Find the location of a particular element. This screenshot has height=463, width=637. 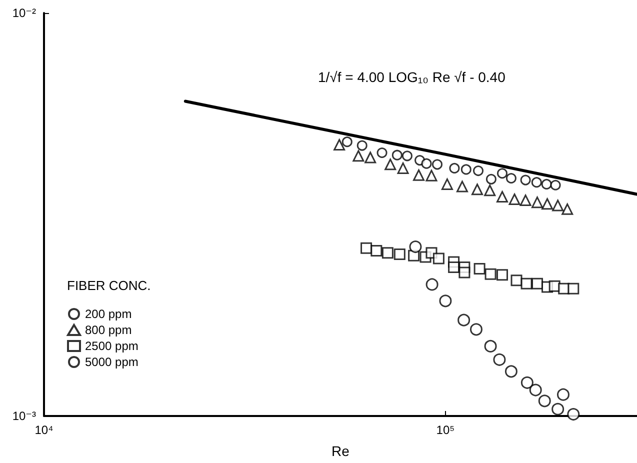

y-tick-label: 10⁻² is located at coordinates (24, 13).